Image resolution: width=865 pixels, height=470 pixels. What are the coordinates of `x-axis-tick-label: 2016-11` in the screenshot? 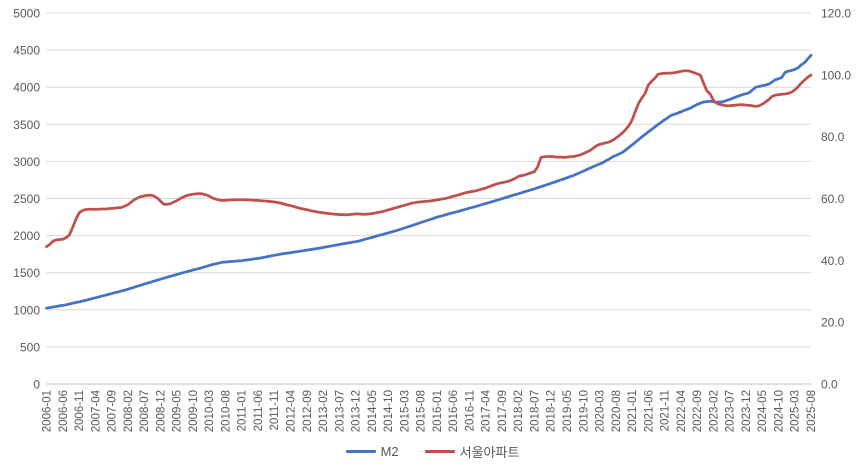 It's located at (470, 410).